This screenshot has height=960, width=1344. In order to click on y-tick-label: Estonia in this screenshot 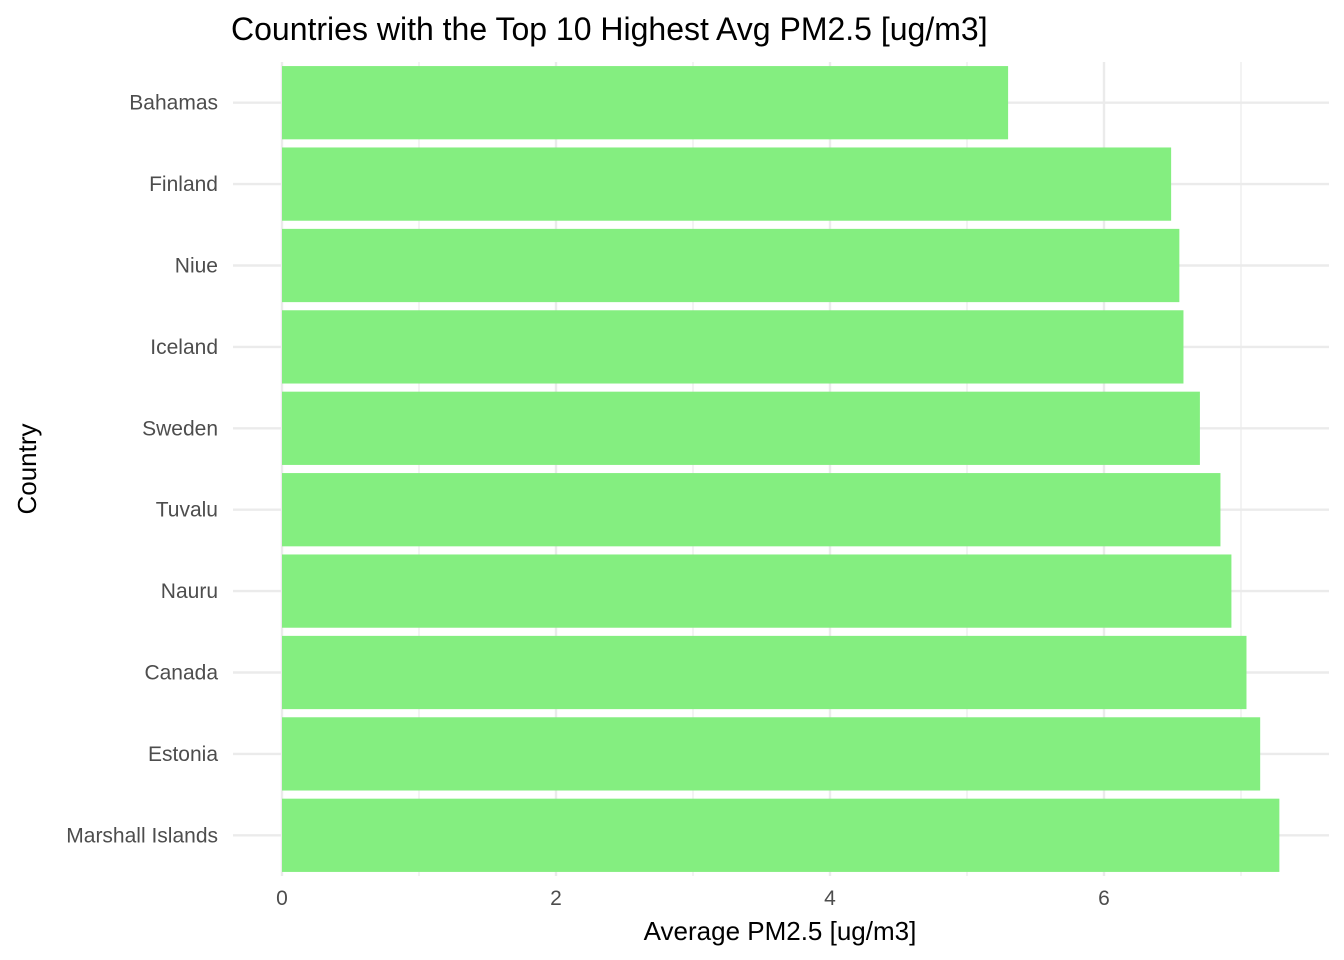, I will do `click(183, 754)`.